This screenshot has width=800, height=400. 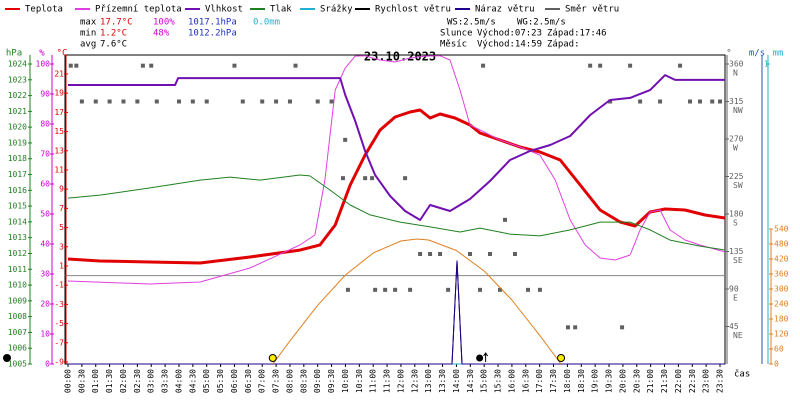 I want to click on y-tick-label: 225, so click(x=736, y=176).